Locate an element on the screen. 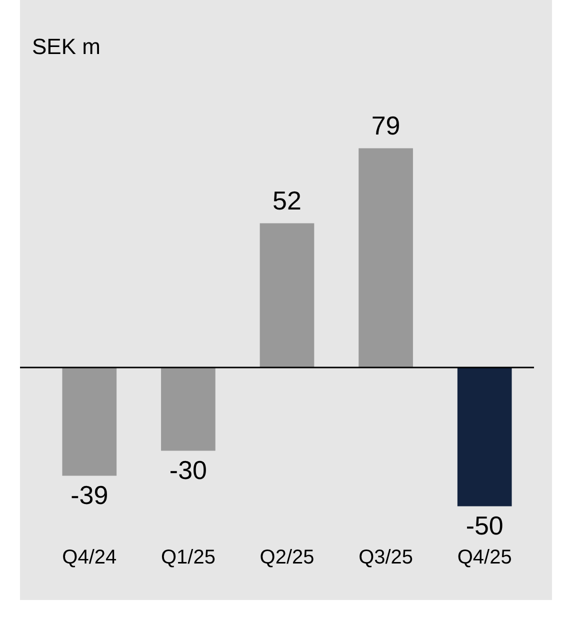 Image resolution: width=562 pixels, height=629 pixels. data-label: -39 is located at coordinates (89, 495).